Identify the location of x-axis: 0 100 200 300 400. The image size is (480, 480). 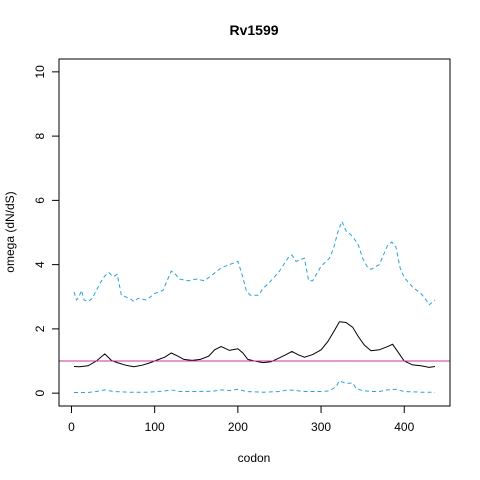
(241, 419).